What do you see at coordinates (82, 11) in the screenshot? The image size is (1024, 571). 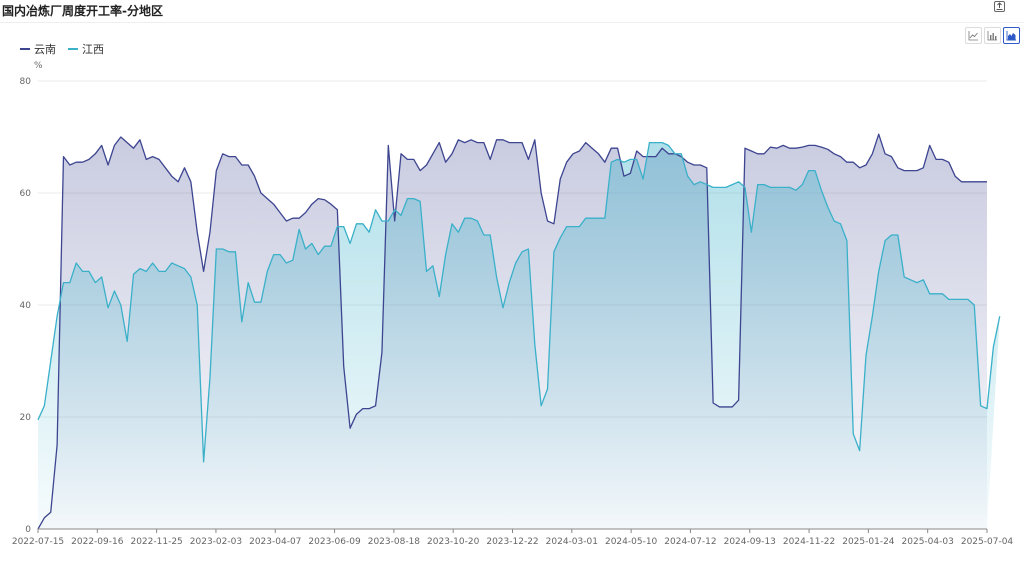 I see `chart-title: 国内冶炼厂周度开工率-分地区` at bounding box center [82, 11].